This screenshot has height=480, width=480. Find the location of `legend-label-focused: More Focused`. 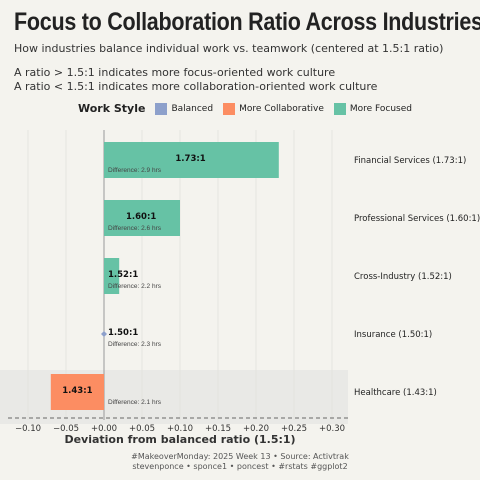

legend-label-focused: More Focused is located at coordinates (381, 108).